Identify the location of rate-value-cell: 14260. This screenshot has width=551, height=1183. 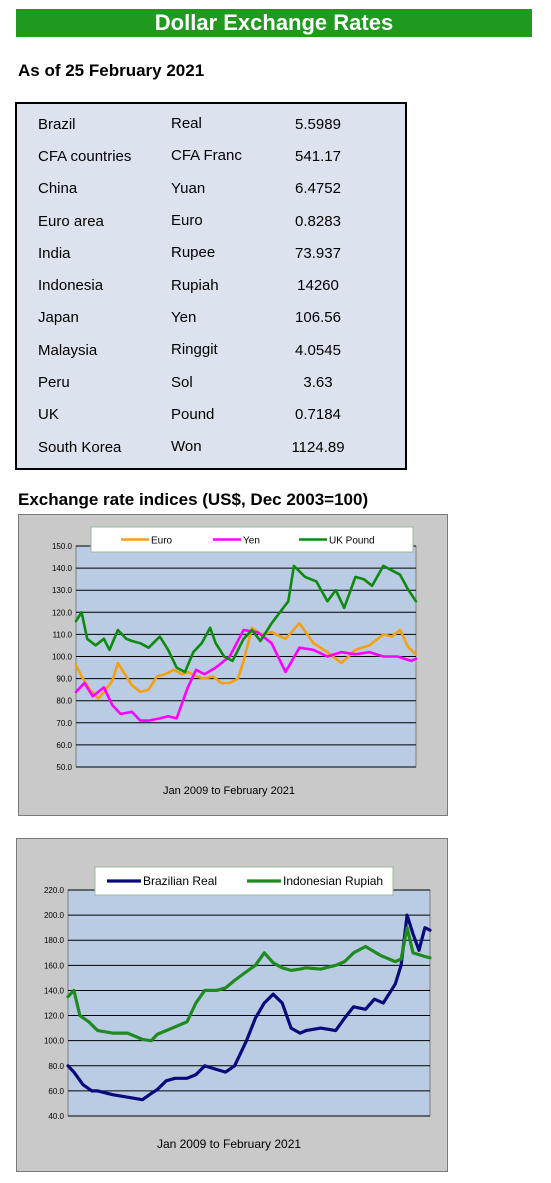
(318, 286).